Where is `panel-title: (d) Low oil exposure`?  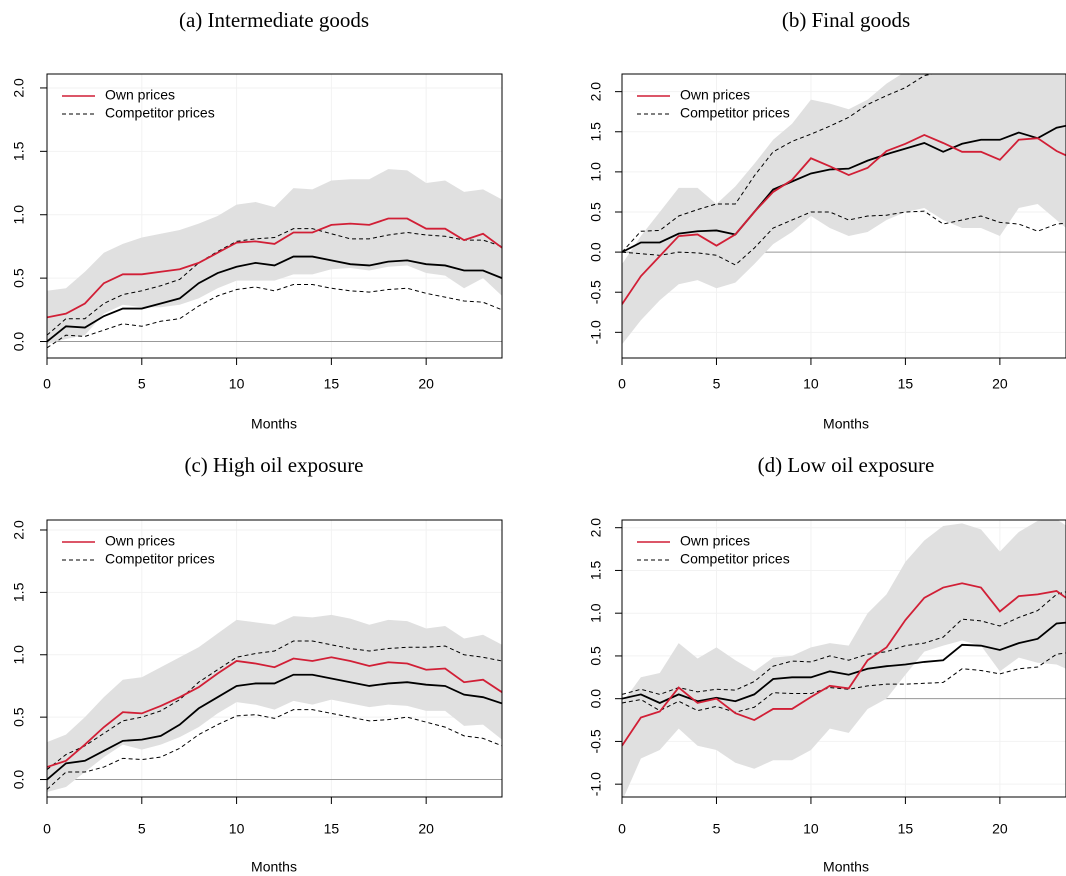
panel-title: (d) Low oil exposure is located at coordinates (846, 465).